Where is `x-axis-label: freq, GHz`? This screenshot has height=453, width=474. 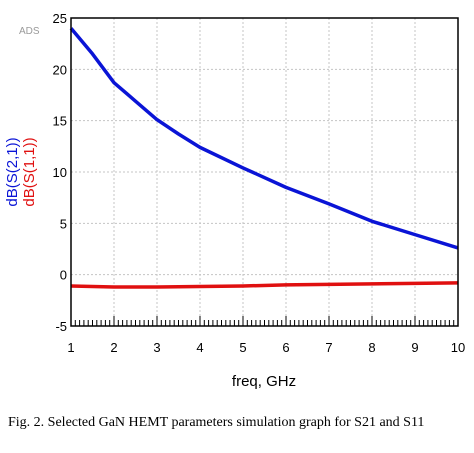
x-axis-label: freq, GHz is located at coordinates (264, 381).